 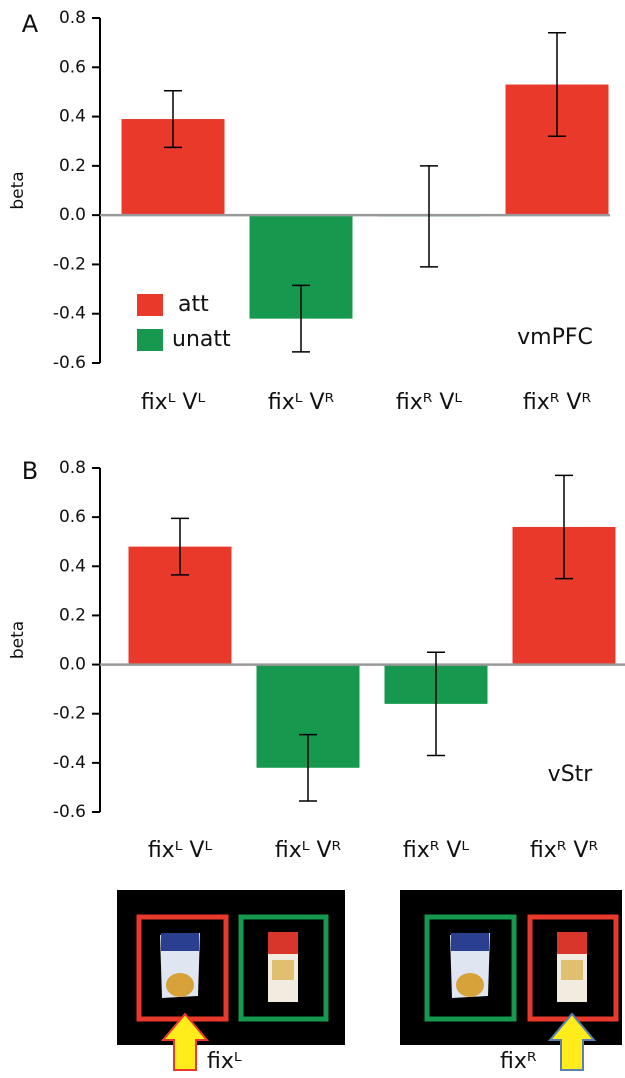 I want to click on region-annotation: vStr, so click(x=571, y=774).